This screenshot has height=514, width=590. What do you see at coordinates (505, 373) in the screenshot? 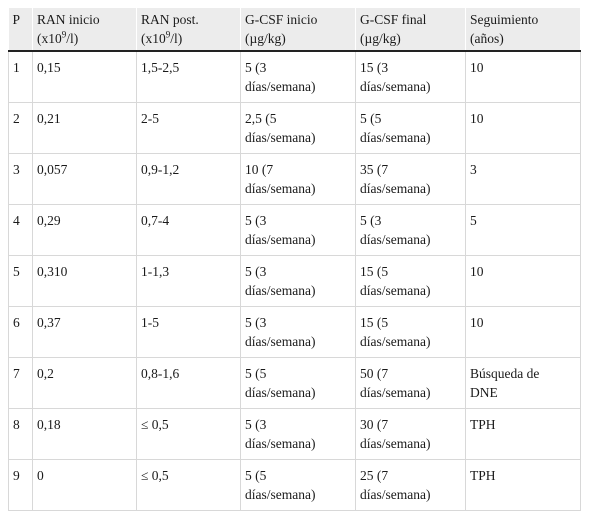
I see `cell-seguimiento-line1: Búsqueda de` at bounding box center [505, 373].